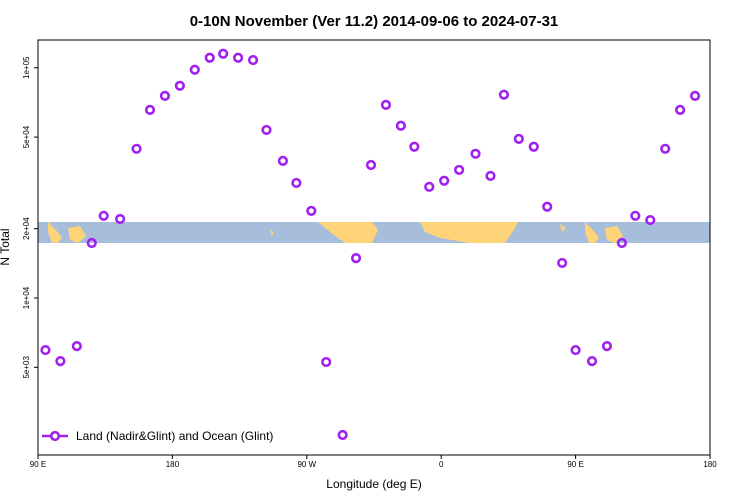 This screenshot has width=750, height=500. Describe the element at coordinates (374, 232) in the screenshot. I see `map-band` at that location.